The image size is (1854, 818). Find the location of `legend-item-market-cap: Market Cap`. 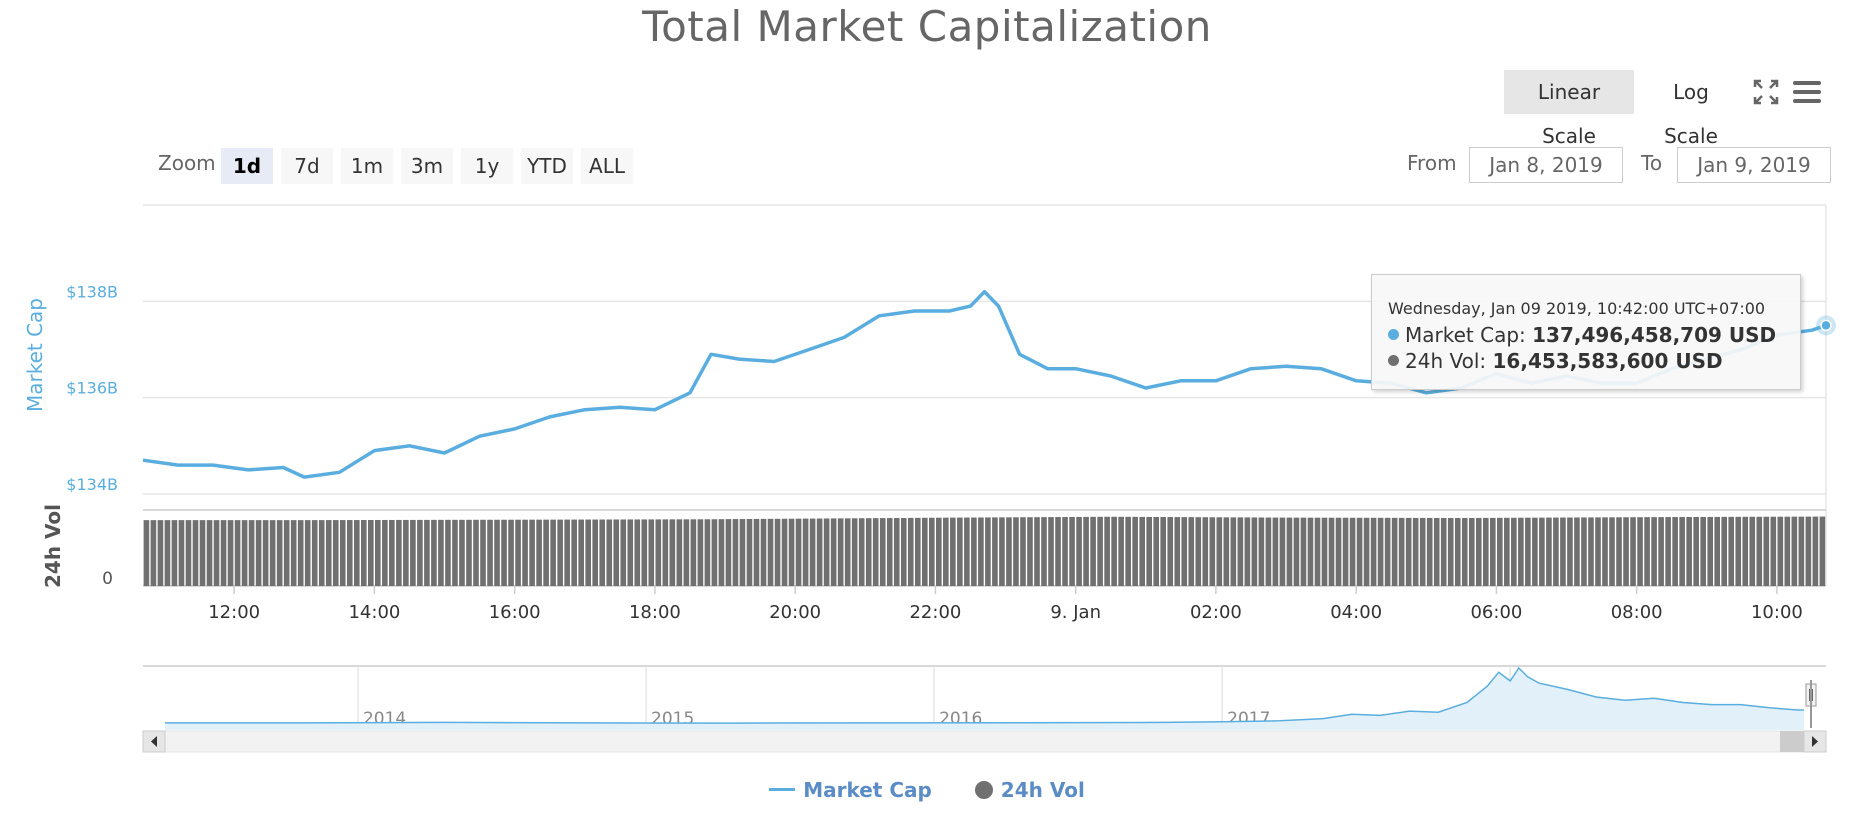

legend-item-market-cap: Market Cap is located at coordinates (850, 790).